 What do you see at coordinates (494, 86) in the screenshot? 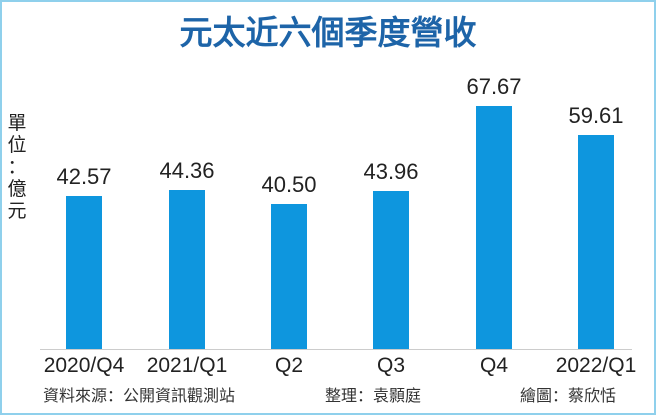
I see `bar-value-label: 67.67` at bounding box center [494, 86].